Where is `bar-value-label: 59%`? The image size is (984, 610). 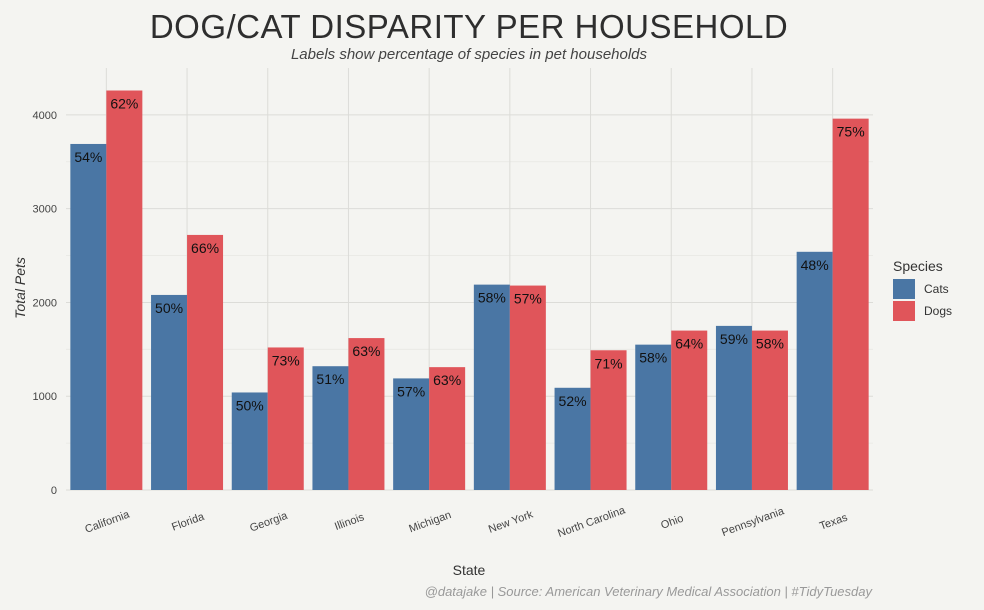
bar-value-label: 59% is located at coordinates (734, 339).